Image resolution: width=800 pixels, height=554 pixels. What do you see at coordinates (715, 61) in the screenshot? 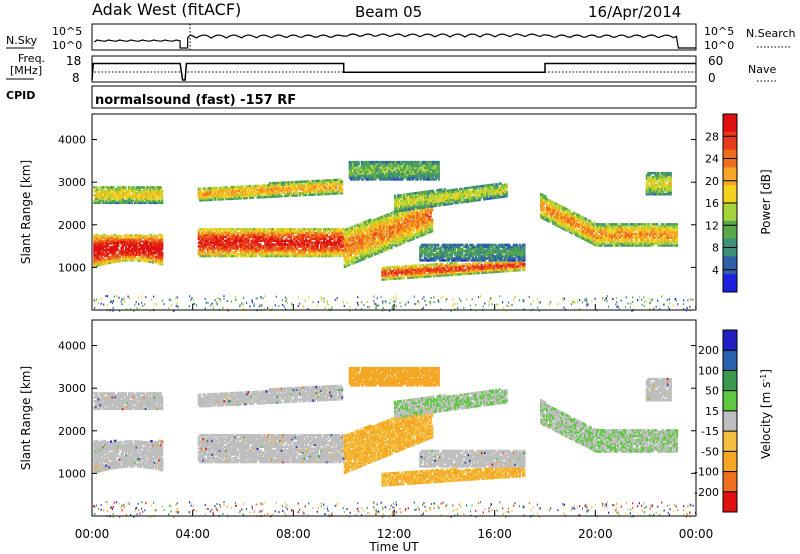
I see `freq-right-tick-top: 60` at bounding box center [715, 61].